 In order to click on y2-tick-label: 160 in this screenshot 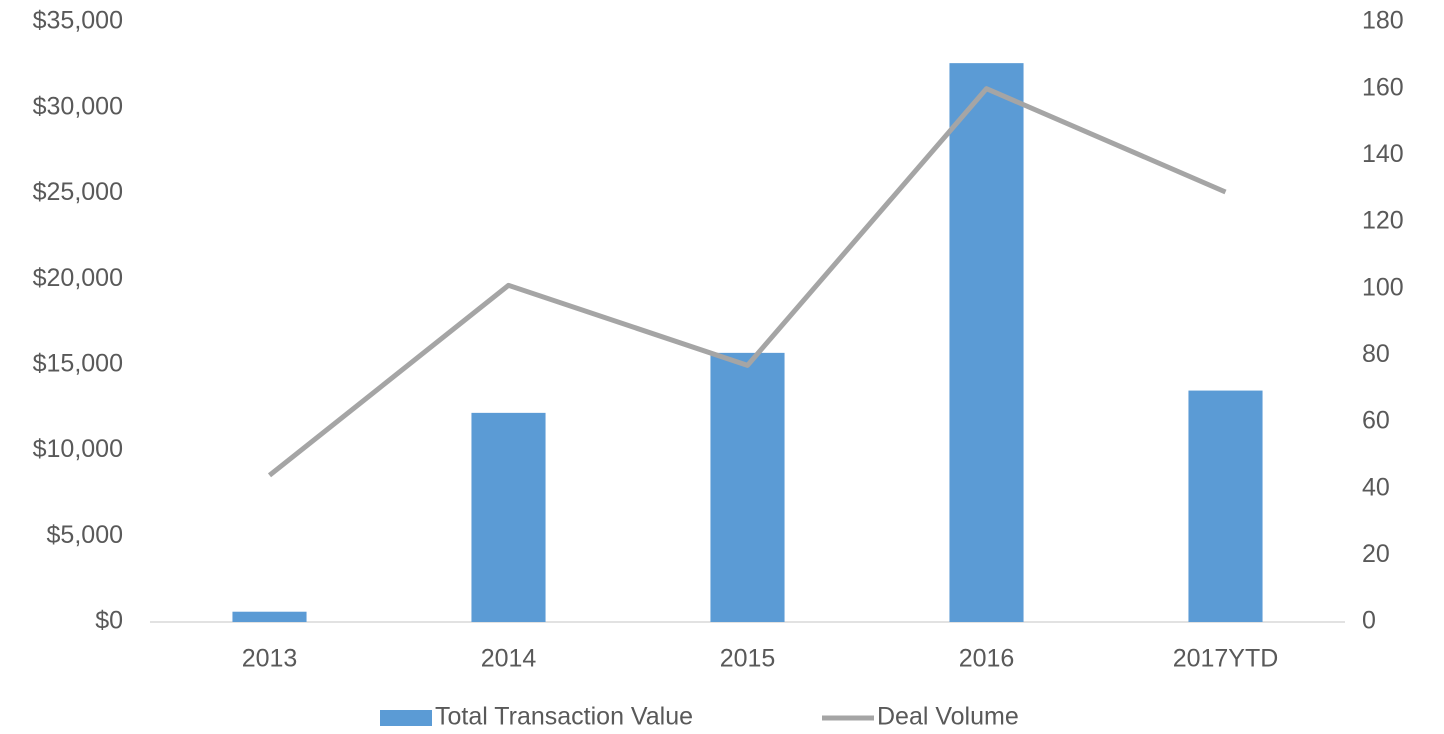, I will do `click(1383, 87)`.